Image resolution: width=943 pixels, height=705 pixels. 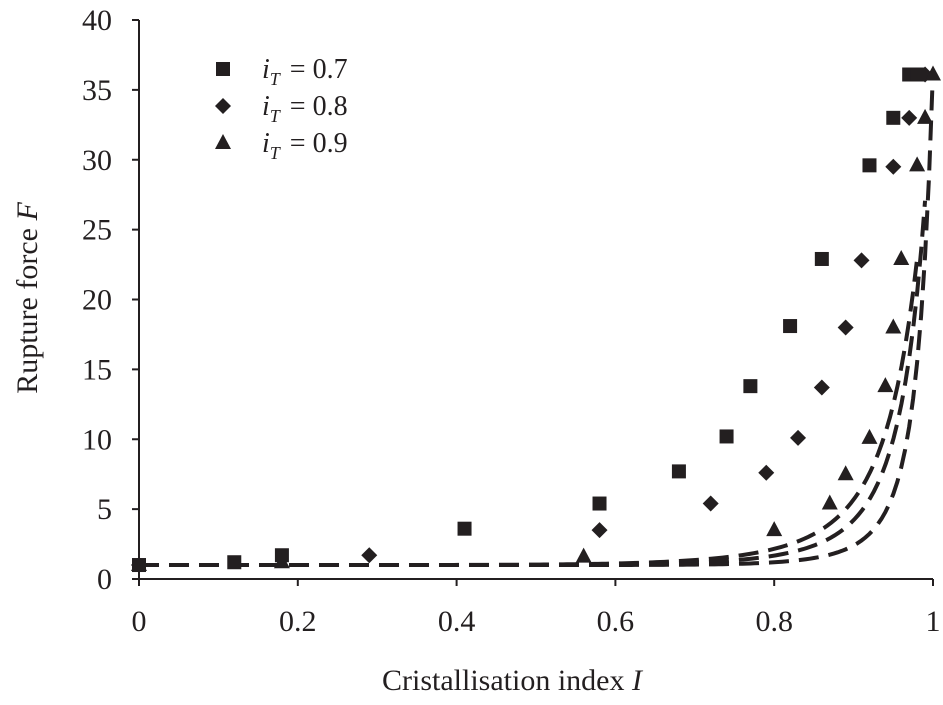 I want to click on y-tick-label: 20, so click(x=97, y=300).